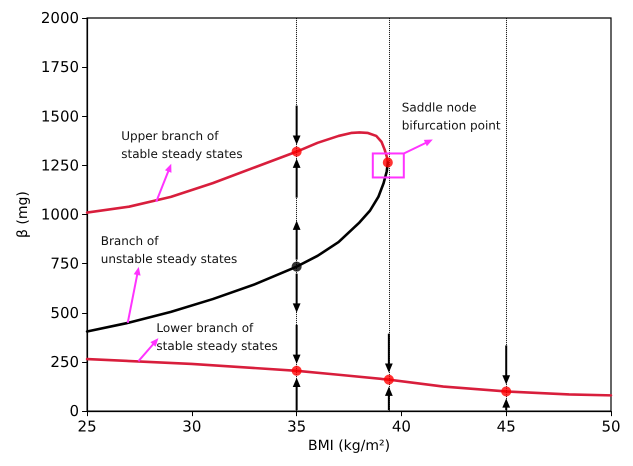  What do you see at coordinates (182, 144) in the screenshot?
I see `annotation: Upper branch of stable steady states` at bounding box center [182, 144].